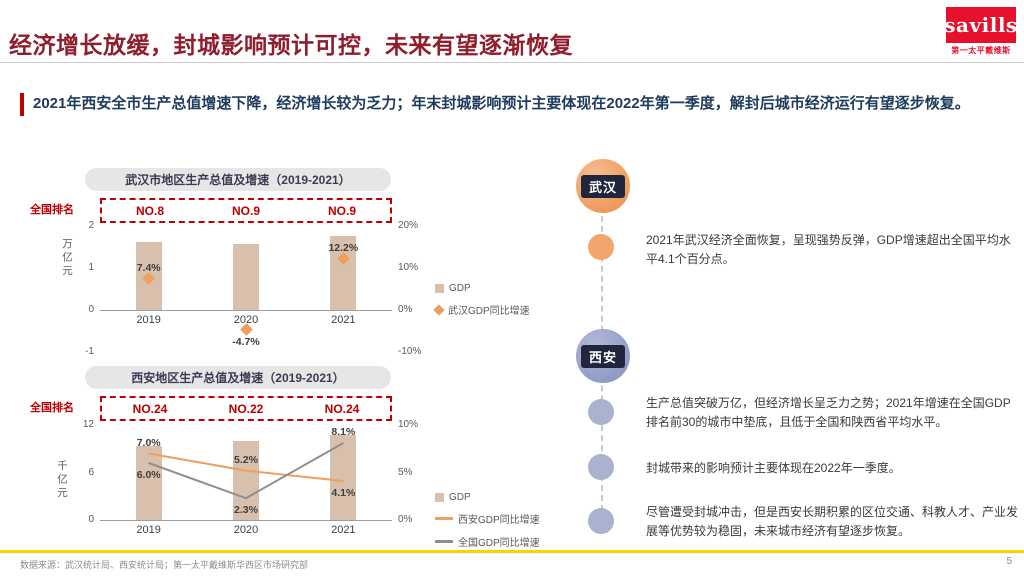  Describe the element at coordinates (246, 341) in the screenshot. I see `data-label: -4.7%` at that location.